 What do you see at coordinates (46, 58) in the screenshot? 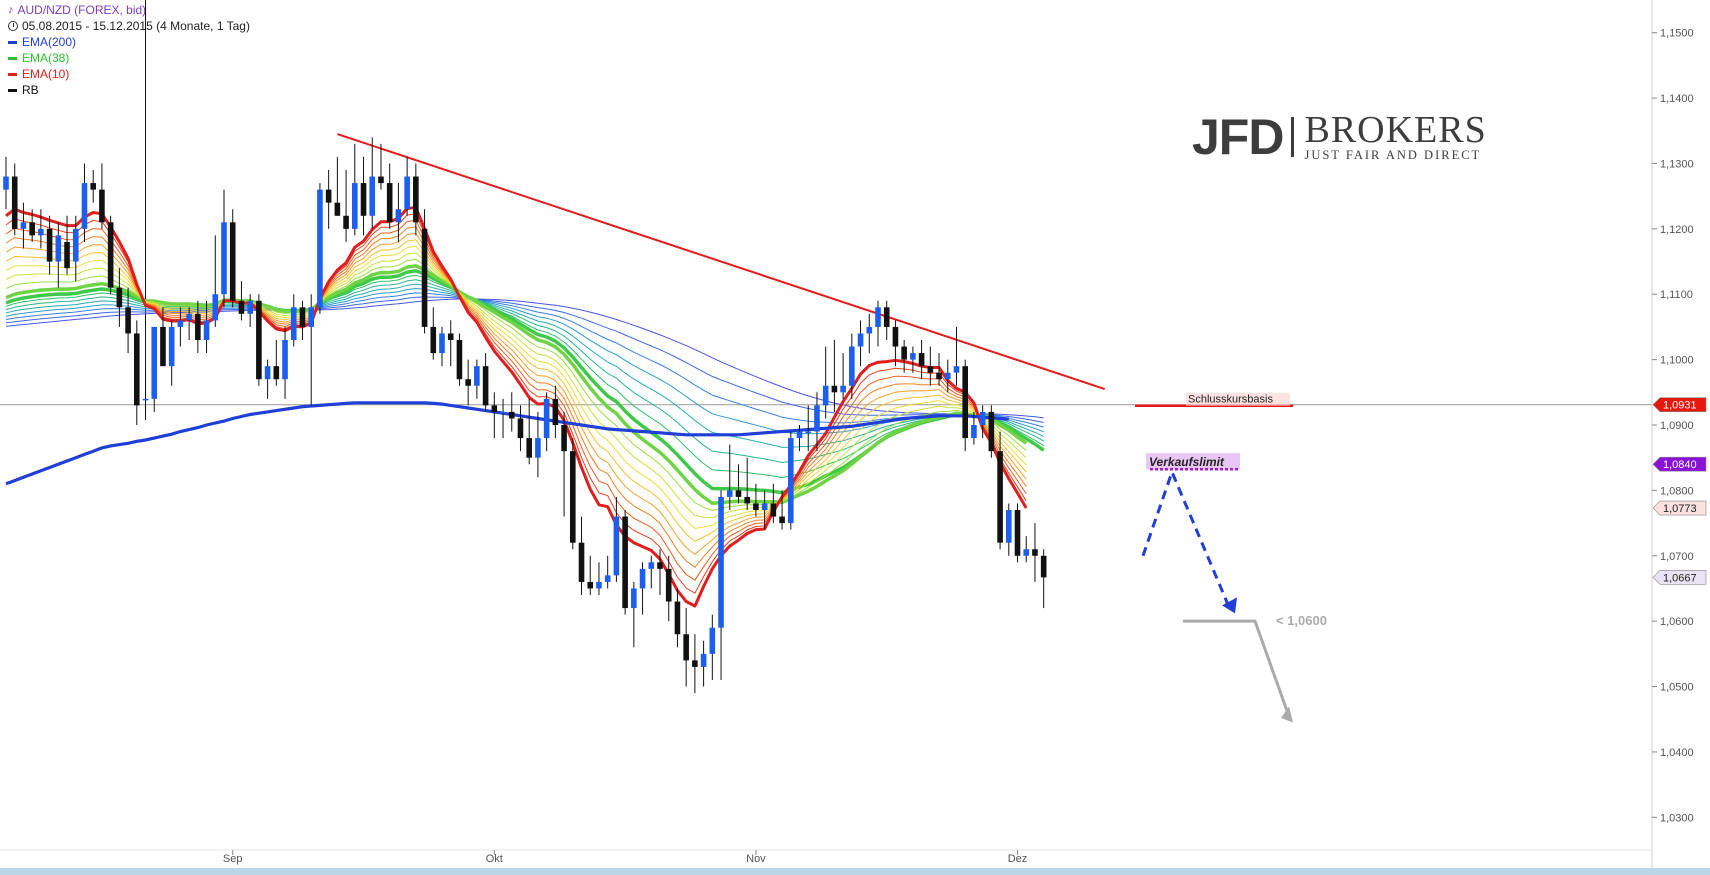
I see `ema38-label: EMA(38)` at bounding box center [46, 58].